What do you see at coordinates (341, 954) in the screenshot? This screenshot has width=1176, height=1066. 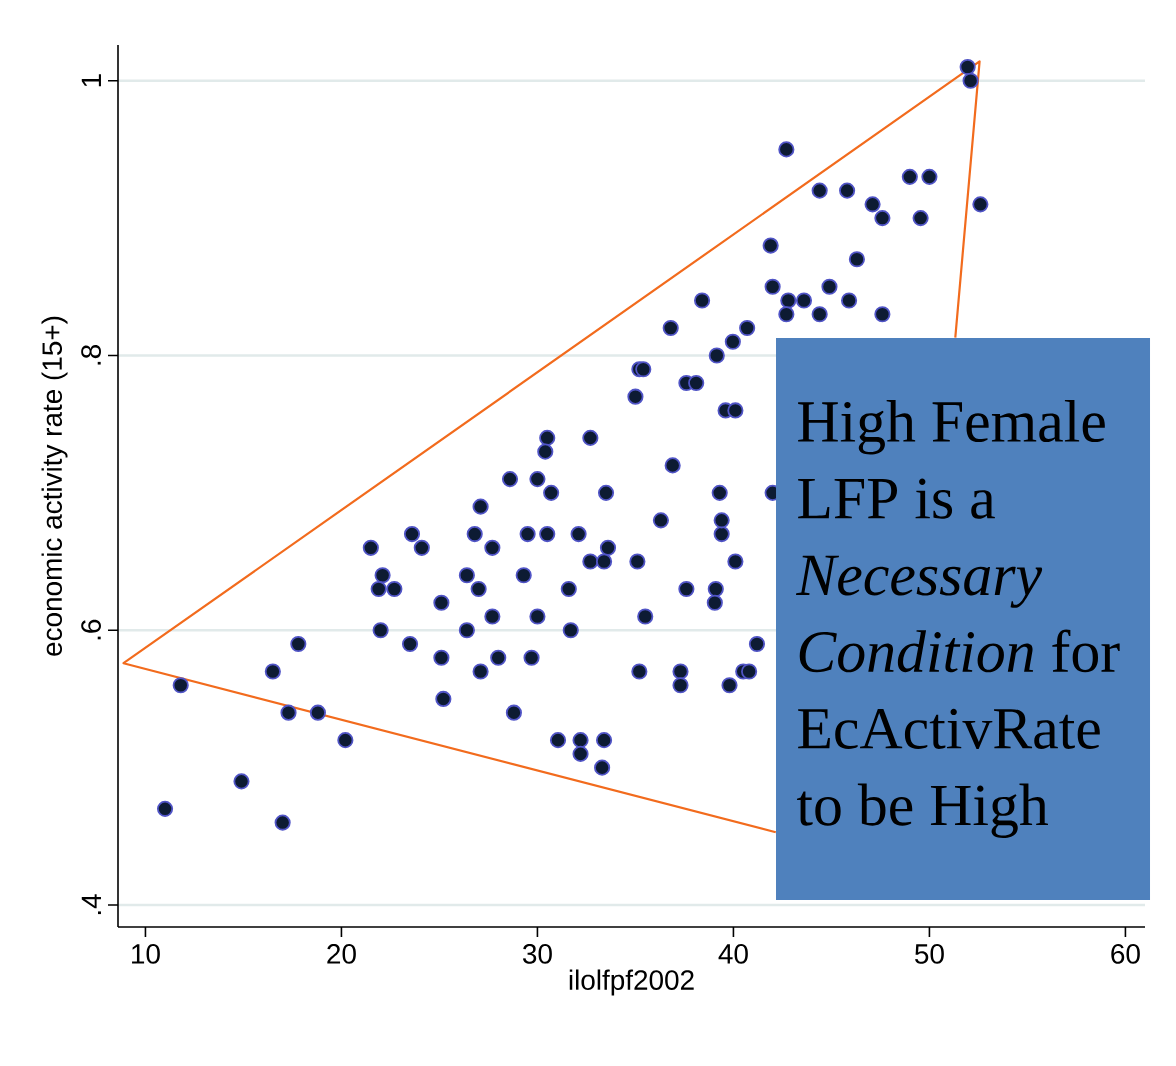 I see `x-tick-label: 20` at bounding box center [341, 954].